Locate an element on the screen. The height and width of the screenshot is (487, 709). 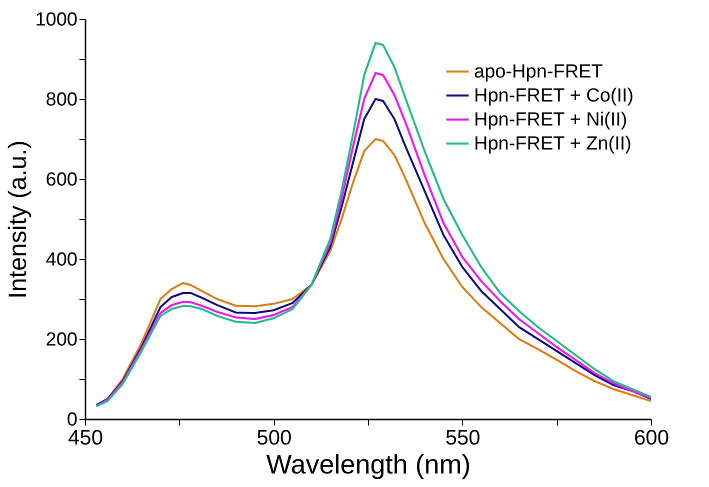
y-tick-label: 200 is located at coordinates (62, 340).